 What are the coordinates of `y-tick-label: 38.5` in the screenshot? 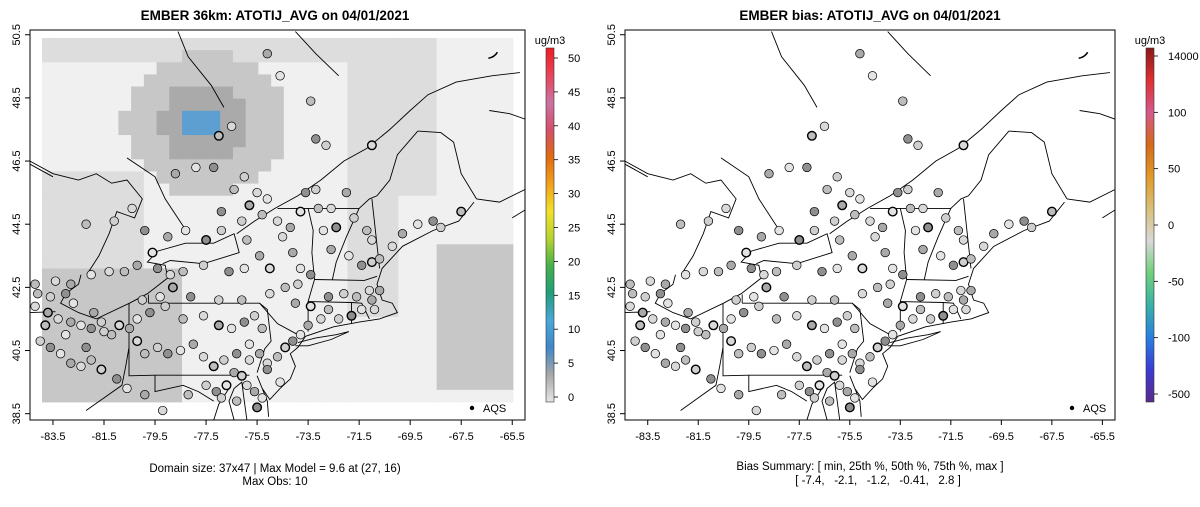 It's located at (17, 413).